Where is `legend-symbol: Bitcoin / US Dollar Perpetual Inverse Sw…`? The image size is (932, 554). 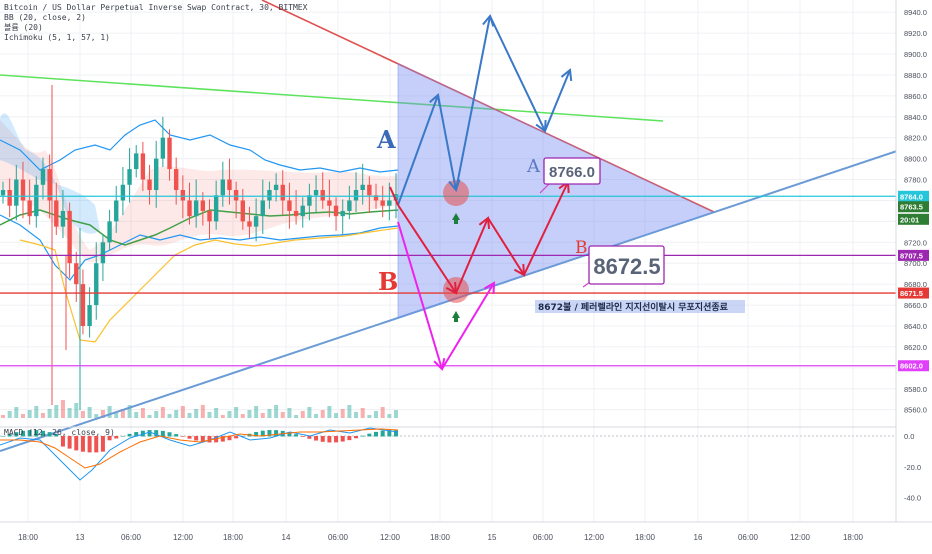 legend-symbol: Bitcoin / US Dollar Perpetual Inverse Sw… is located at coordinates (156, 7).